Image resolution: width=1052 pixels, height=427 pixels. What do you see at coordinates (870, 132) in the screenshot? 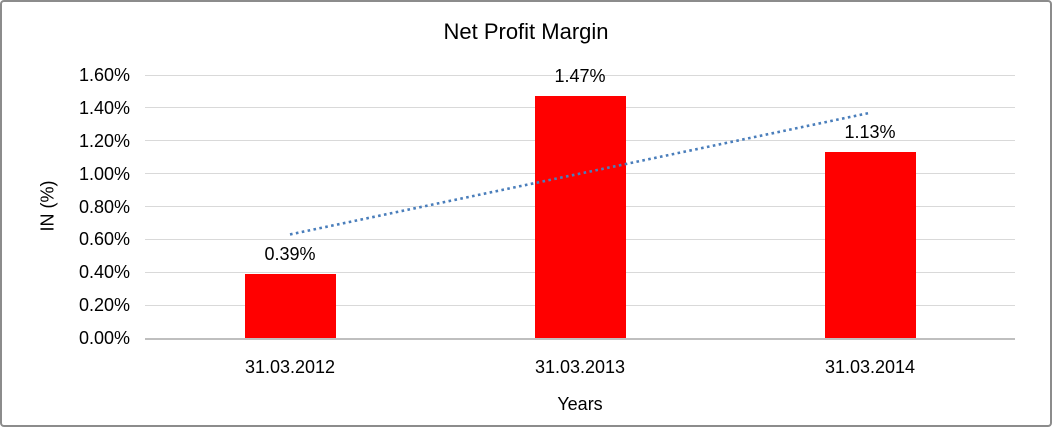
I see `bar-value-label: 1.13%` at bounding box center [870, 132].